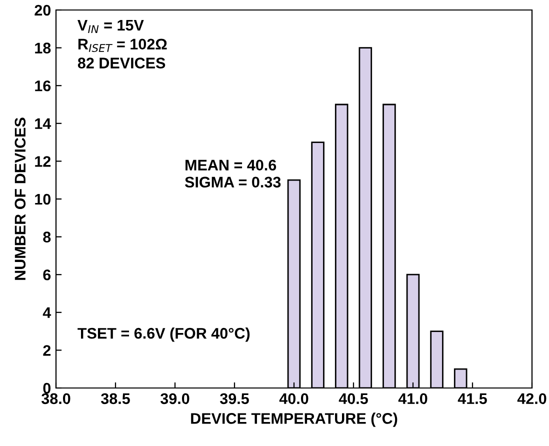 Image resolution: width=549 pixels, height=446 pixels. Describe the element at coordinates (42, 10) in the screenshot. I see `y-tick-label: 20` at that location.